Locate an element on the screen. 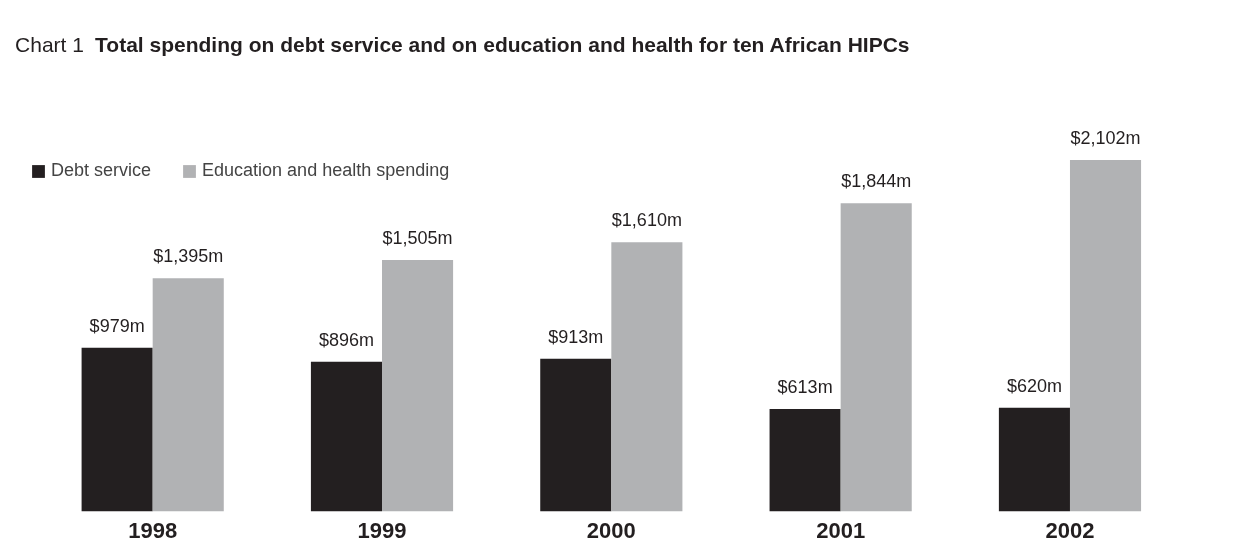  data-label: $1,844m is located at coordinates (876, 181).